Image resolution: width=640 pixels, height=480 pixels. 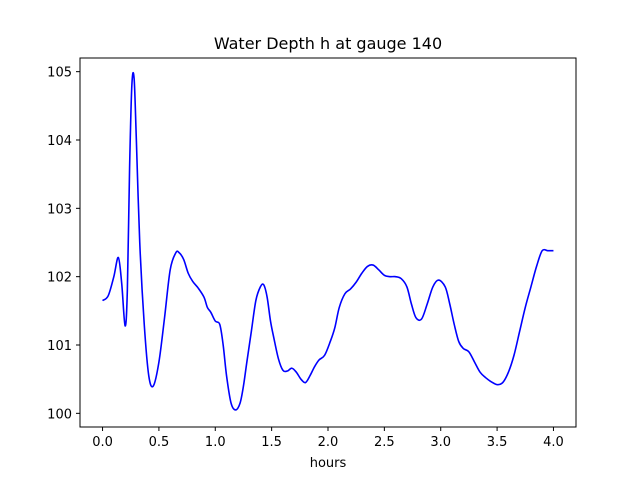 I want to click on x-tick-label: 1.0, so click(x=215, y=442).